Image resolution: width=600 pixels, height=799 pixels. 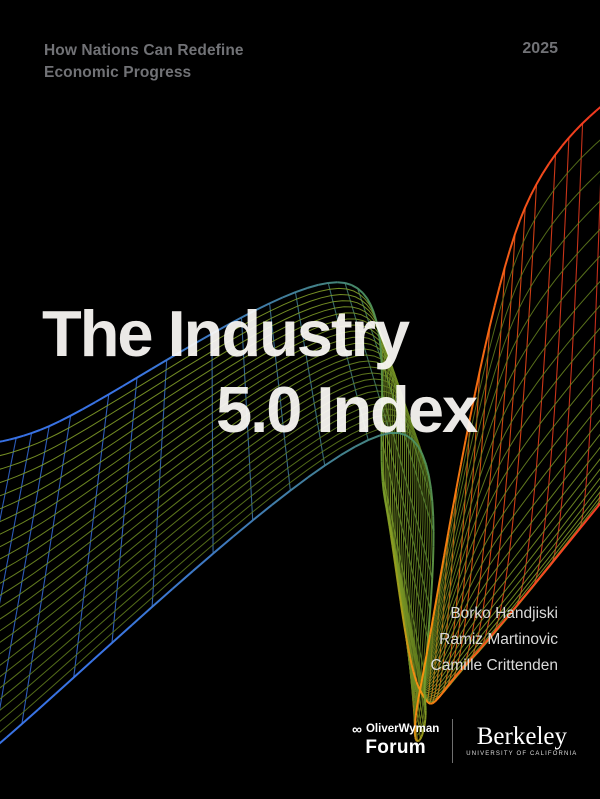 What do you see at coordinates (540, 48) in the screenshot?
I see `year-label: 2025` at bounding box center [540, 48].